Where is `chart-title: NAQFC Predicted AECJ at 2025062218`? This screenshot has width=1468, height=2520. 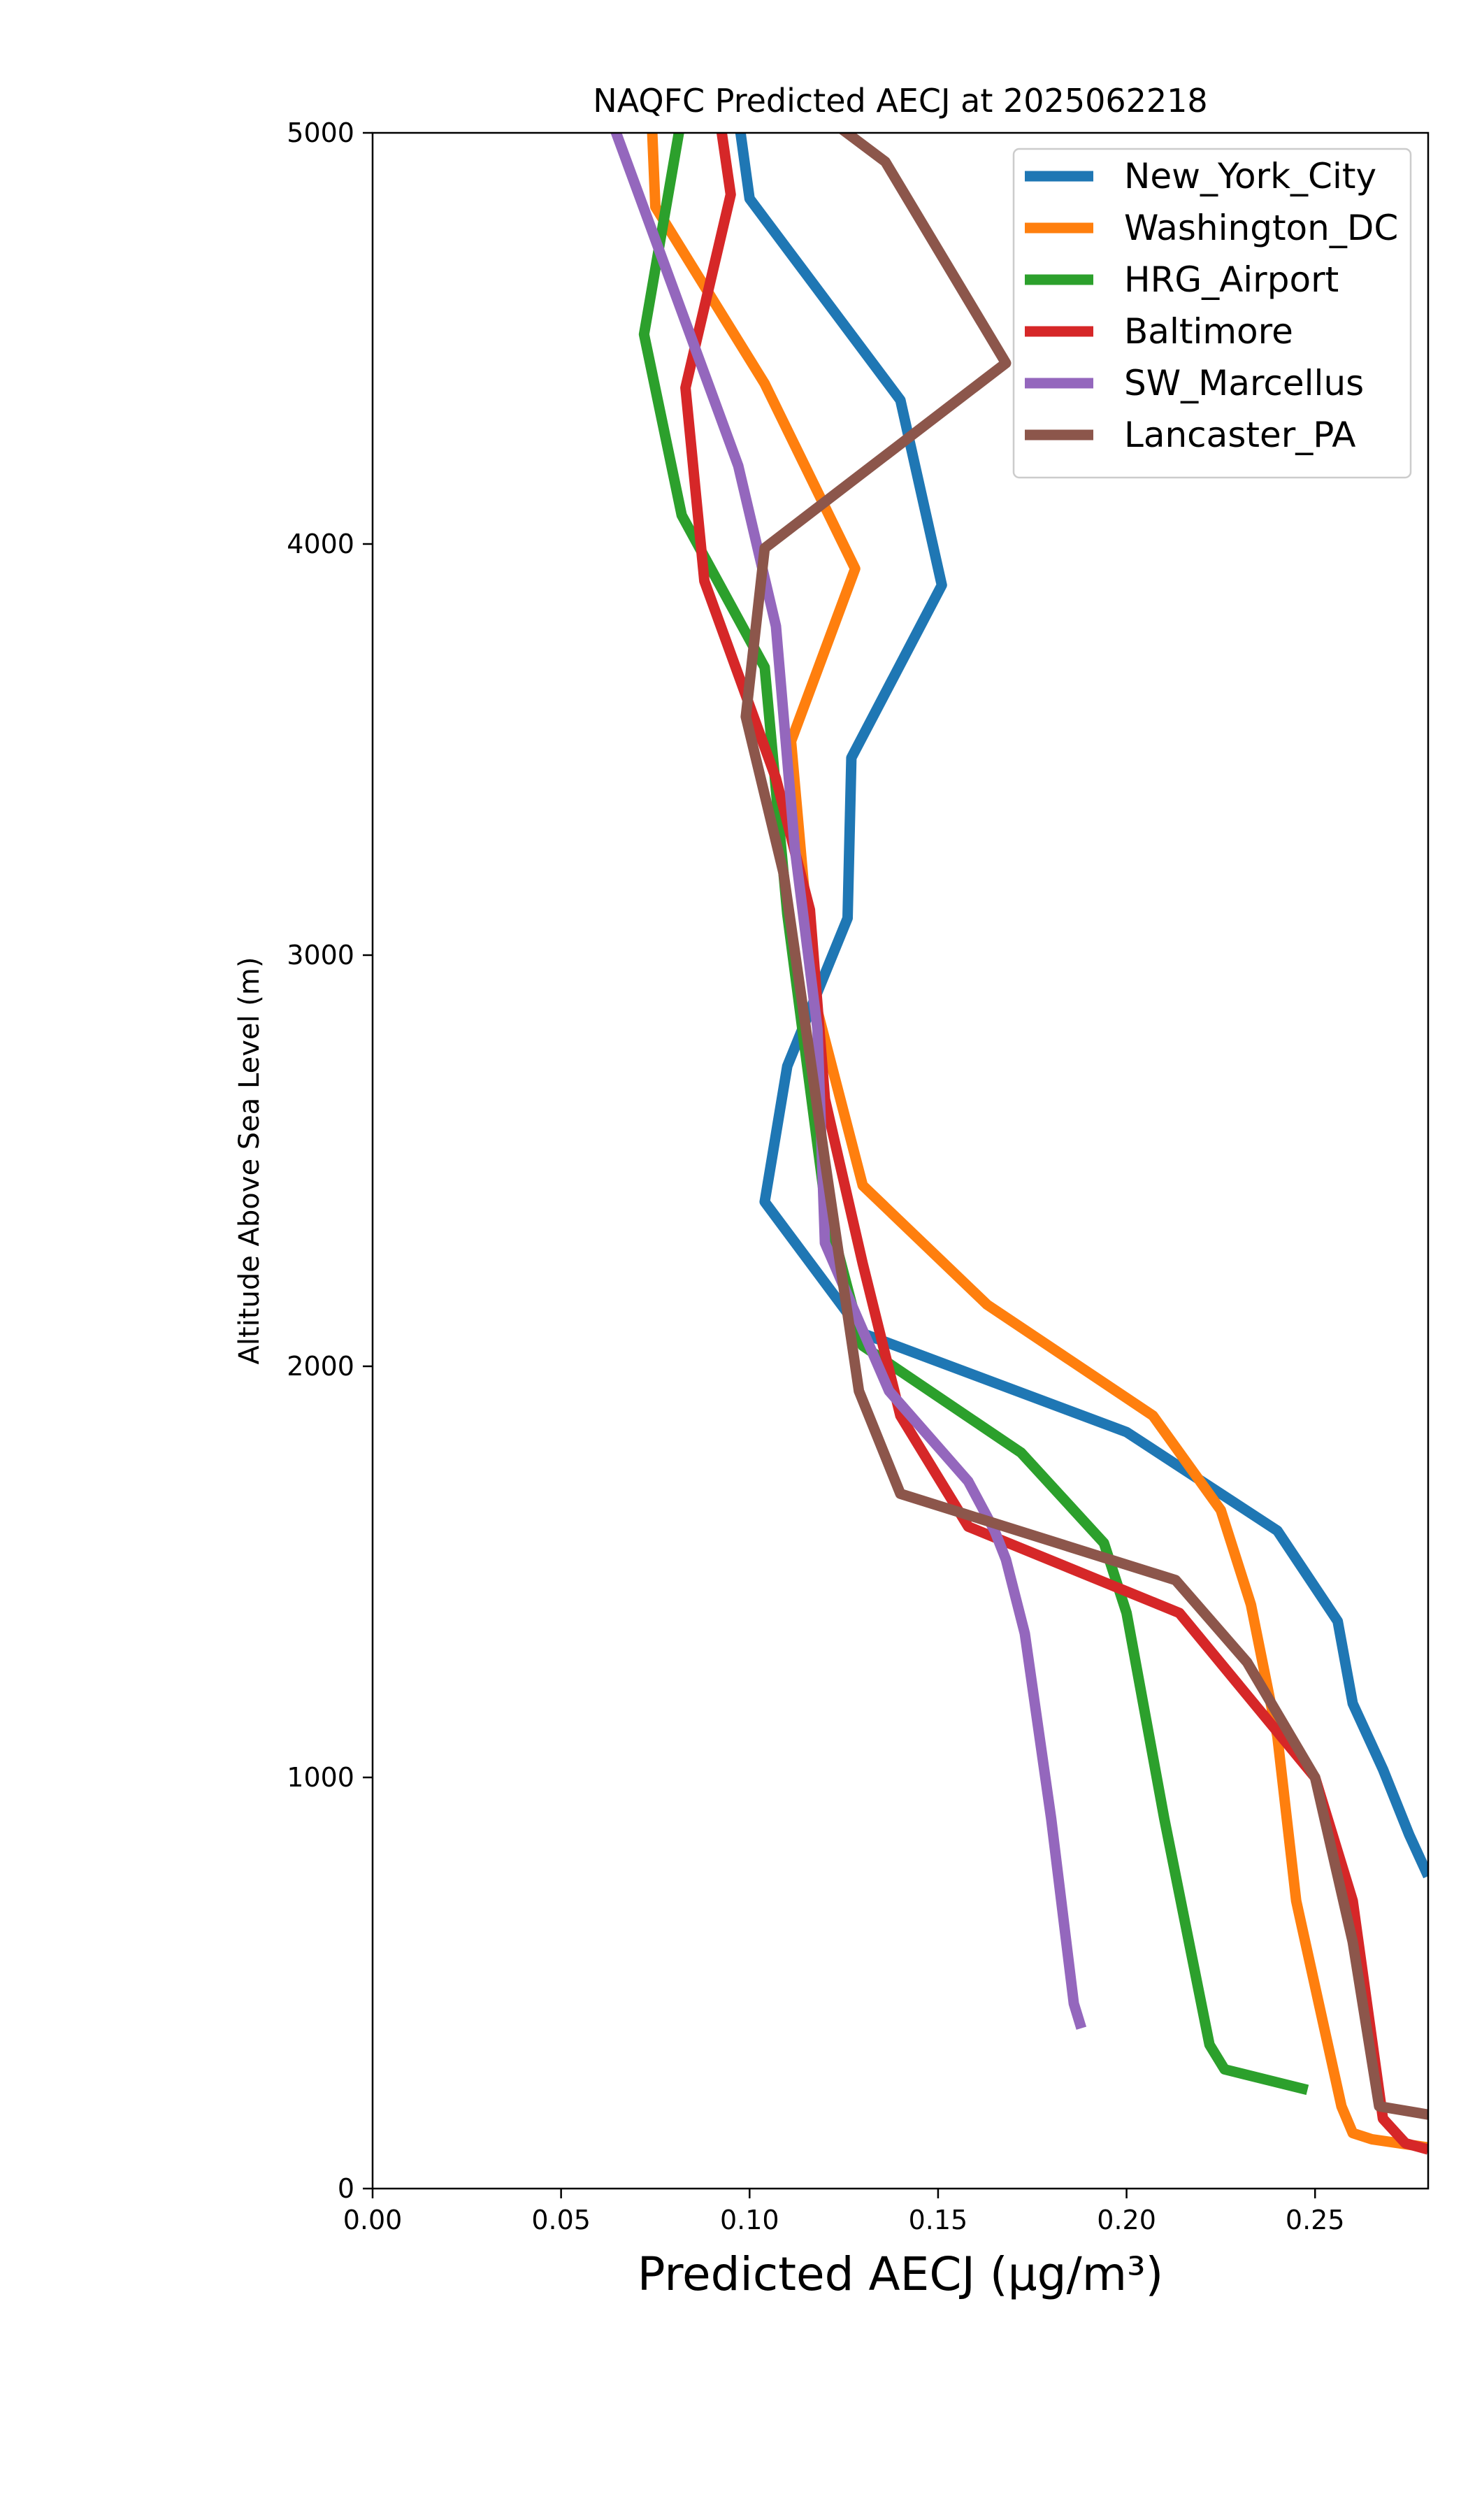 chart-title: NAQFC Predicted AECJ at 2025062218 is located at coordinates (900, 101).